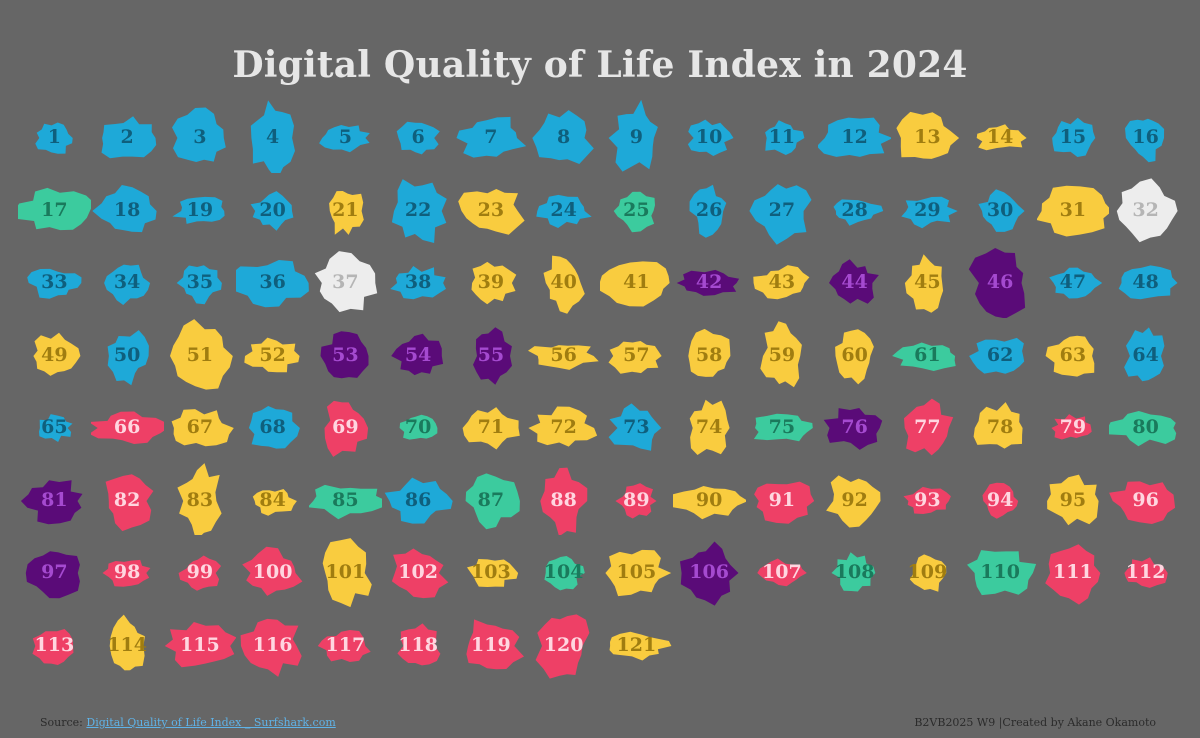  What do you see at coordinates (1000, 209) in the screenshot?
I see `rank-label: 30` at bounding box center [1000, 209].